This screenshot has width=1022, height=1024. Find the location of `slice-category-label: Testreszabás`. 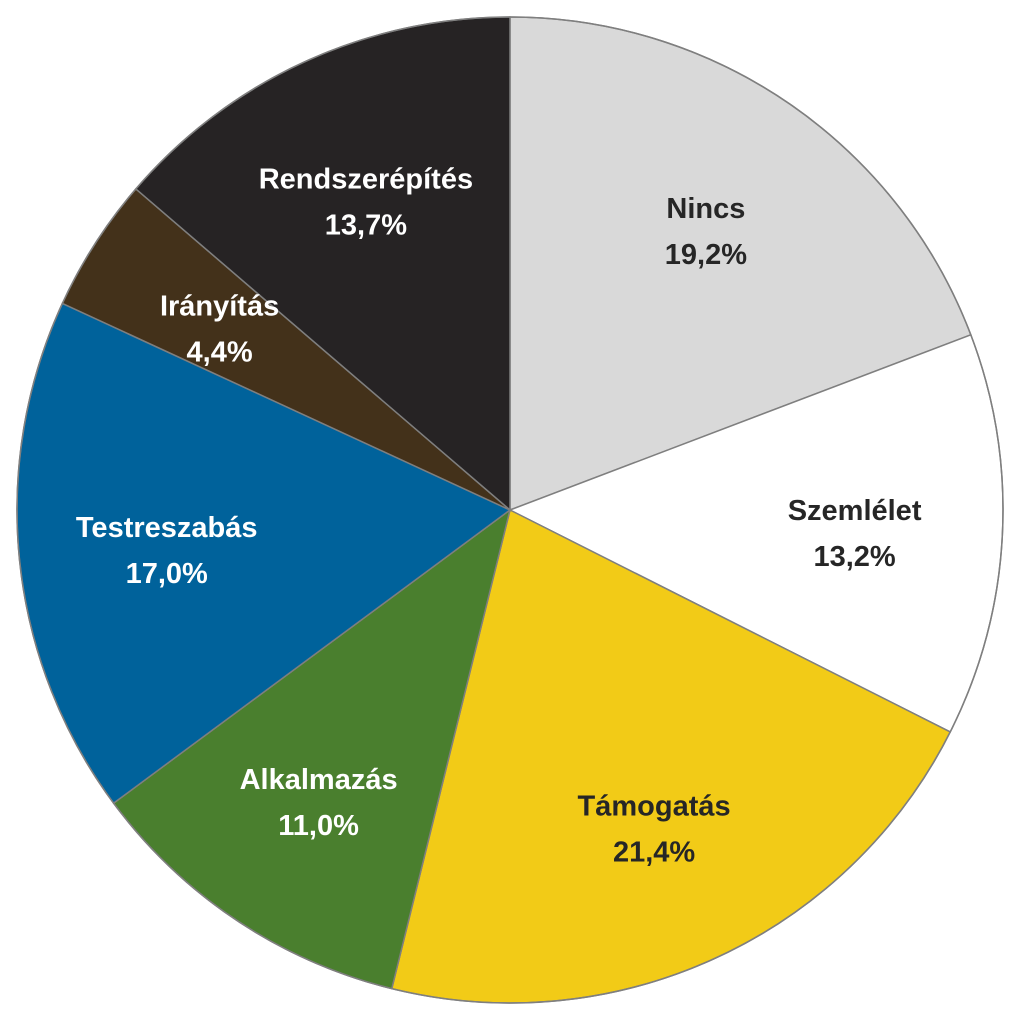

slice-category-label: Testreszabás is located at coordinates (167, 528).